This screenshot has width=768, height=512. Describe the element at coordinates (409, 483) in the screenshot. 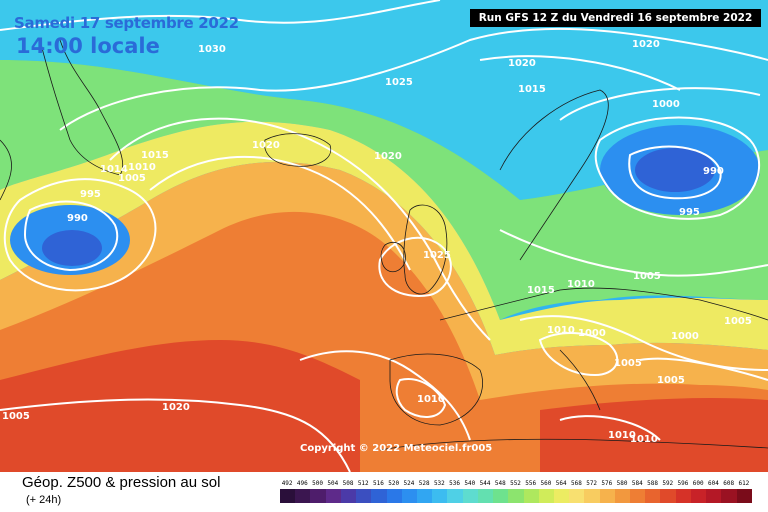

I see `legend-scale-label: 524` at that location.